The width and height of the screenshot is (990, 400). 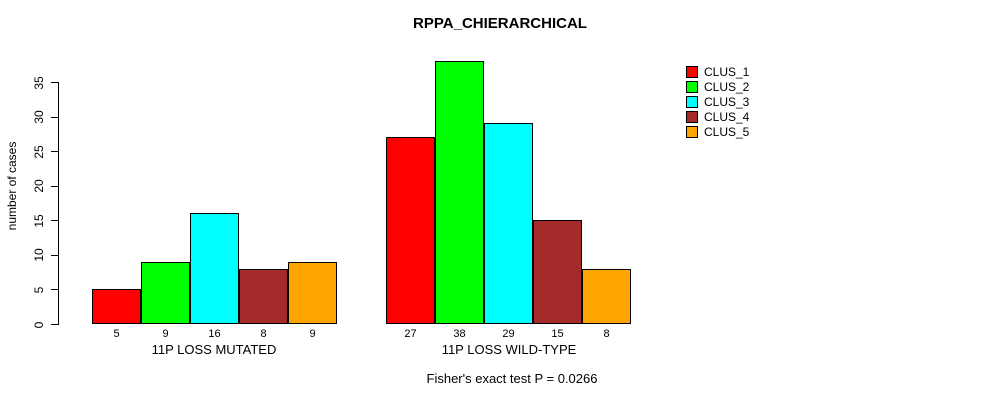 What do you see at coordinates (116, 306) in the screenshot?
I see `bar-clus_1-group1` at bounding box center [116, 306].